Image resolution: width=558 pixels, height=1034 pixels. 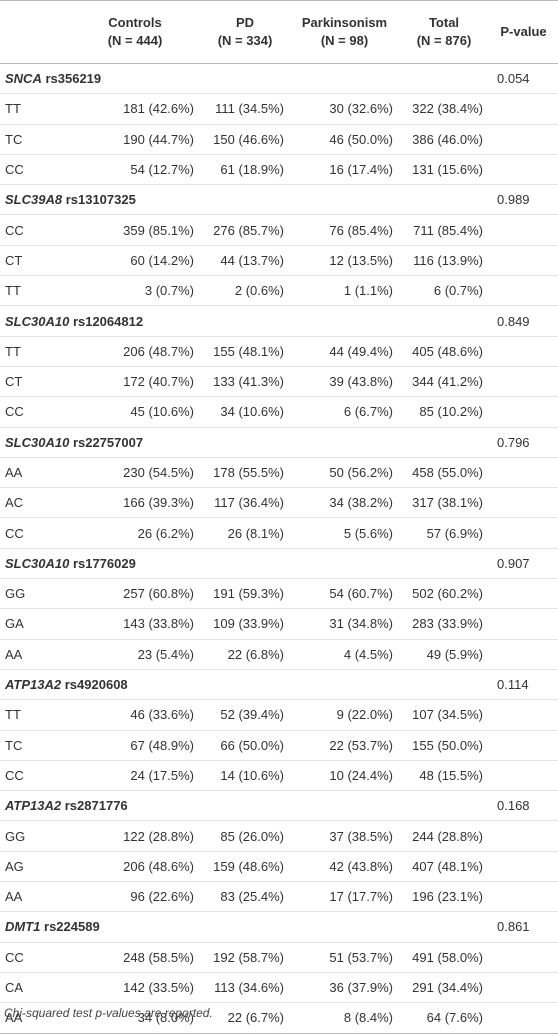 I want to click on count-cell: 61 (18.9%), so click(x=245, y=170).